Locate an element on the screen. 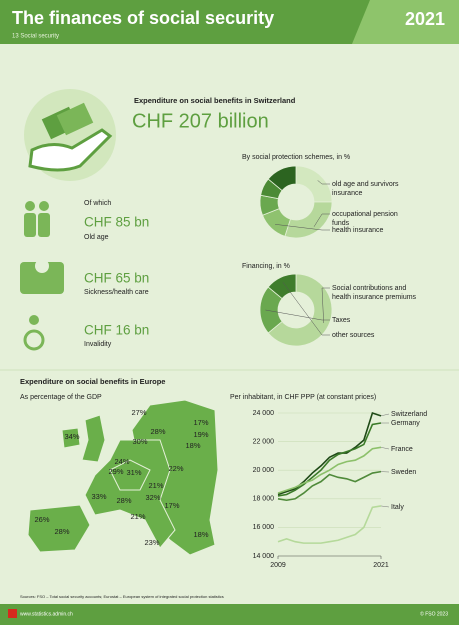  map-label: 27% is located at coordinates (138, 412).